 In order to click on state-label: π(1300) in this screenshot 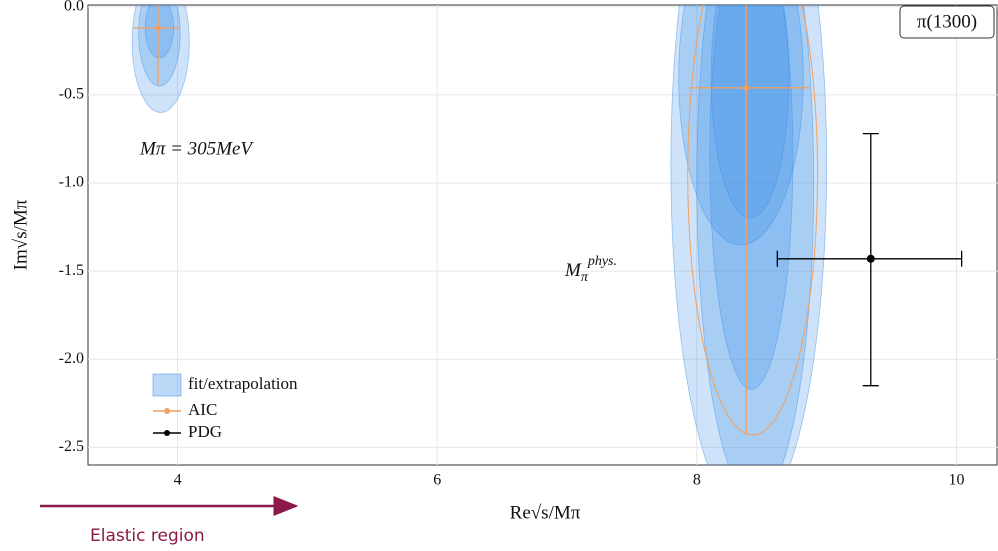, I will do `click(947, 21)`.